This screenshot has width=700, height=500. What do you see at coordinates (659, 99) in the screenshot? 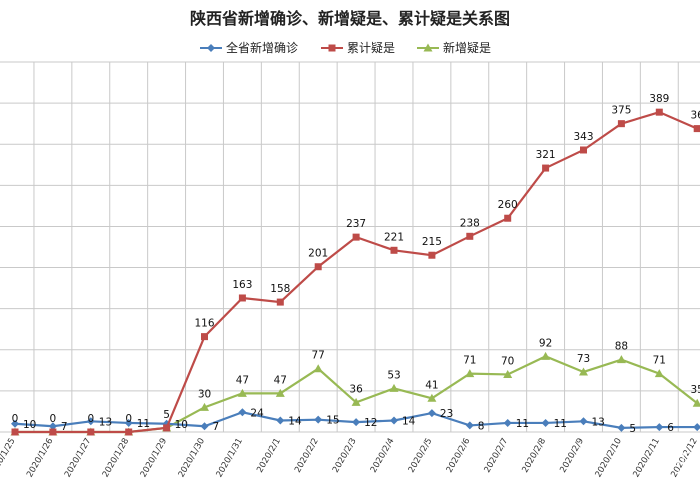
I see `data-label: 389` at bounding box center [659, 99].